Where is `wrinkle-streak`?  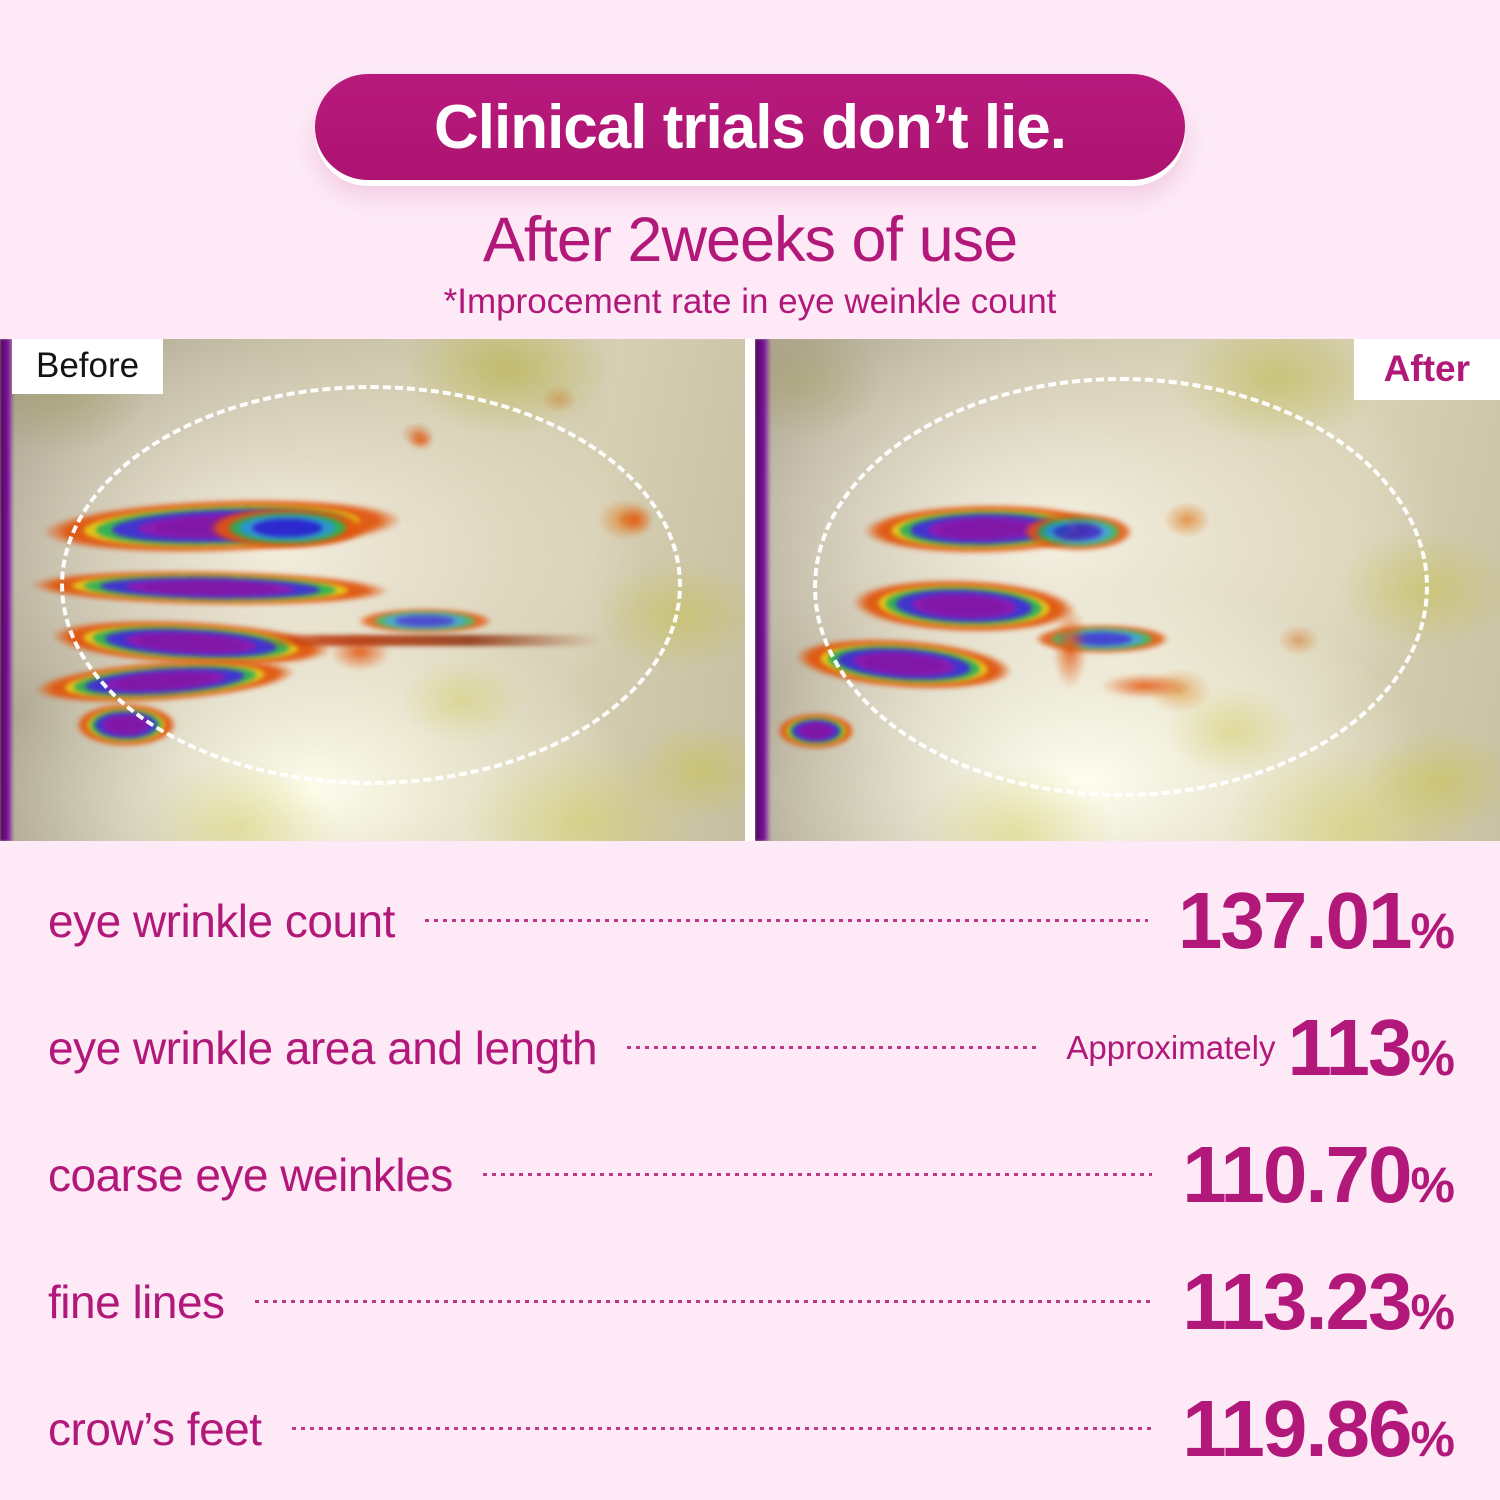 wrinkle-streak is located at coordinates (816, 731).